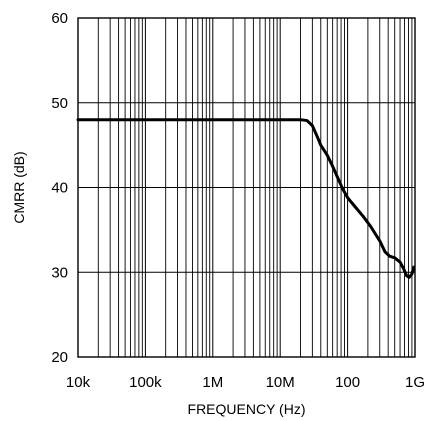 This screenshot has height=421, width=426. Describe the element at coordinates (245, 382) in the screenshot. I see `x-tick-labels: 10k 100k 1M 10M 100 1G` at that location.